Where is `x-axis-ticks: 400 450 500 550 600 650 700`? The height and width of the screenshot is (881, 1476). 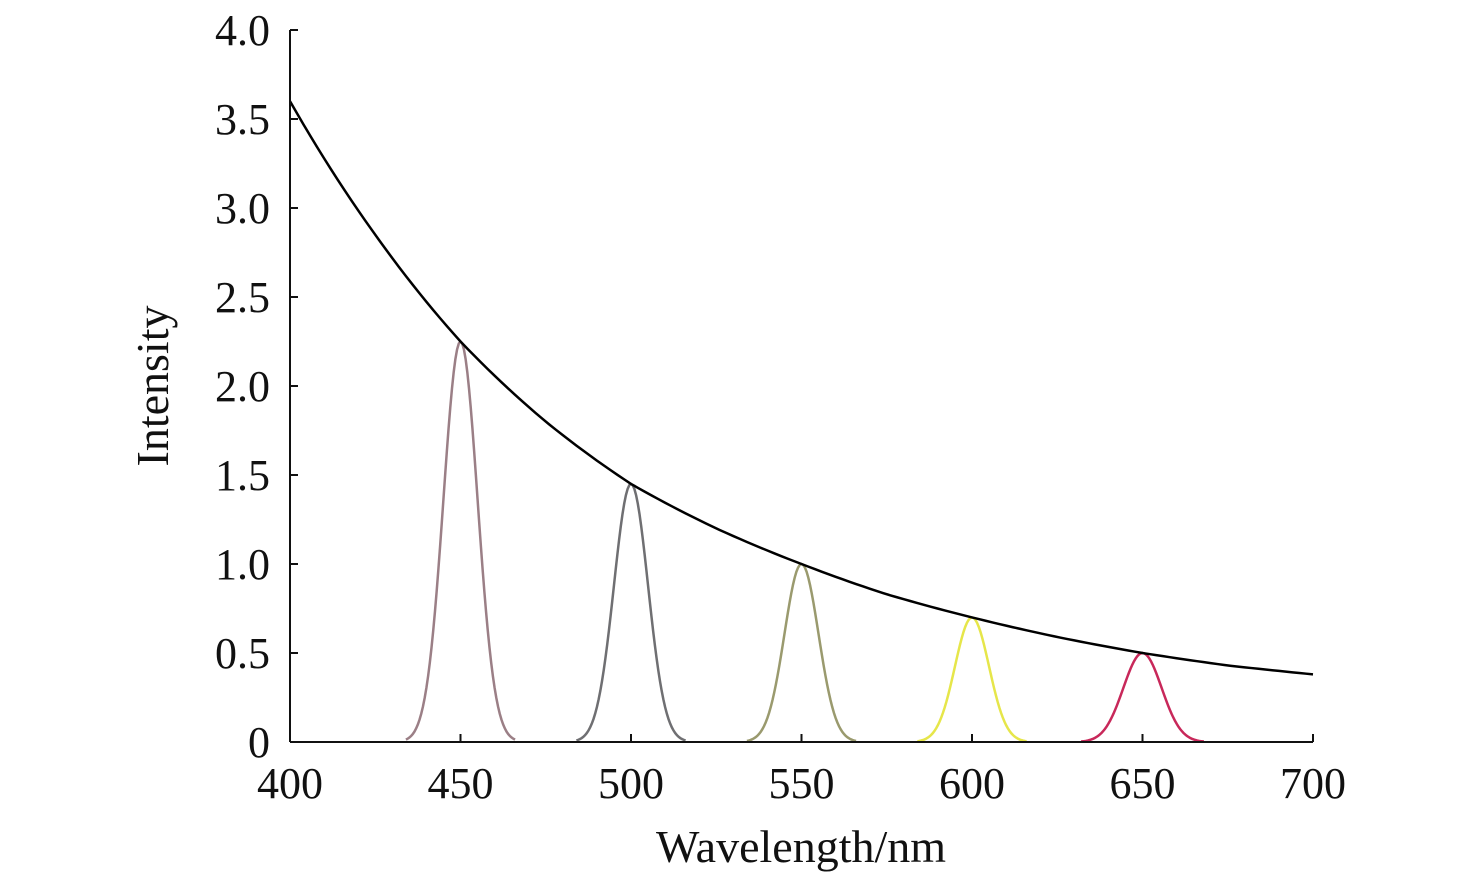 x-axis-ticks: 400 450 500 550 600 650 700 is located at coordinates (801, 771).